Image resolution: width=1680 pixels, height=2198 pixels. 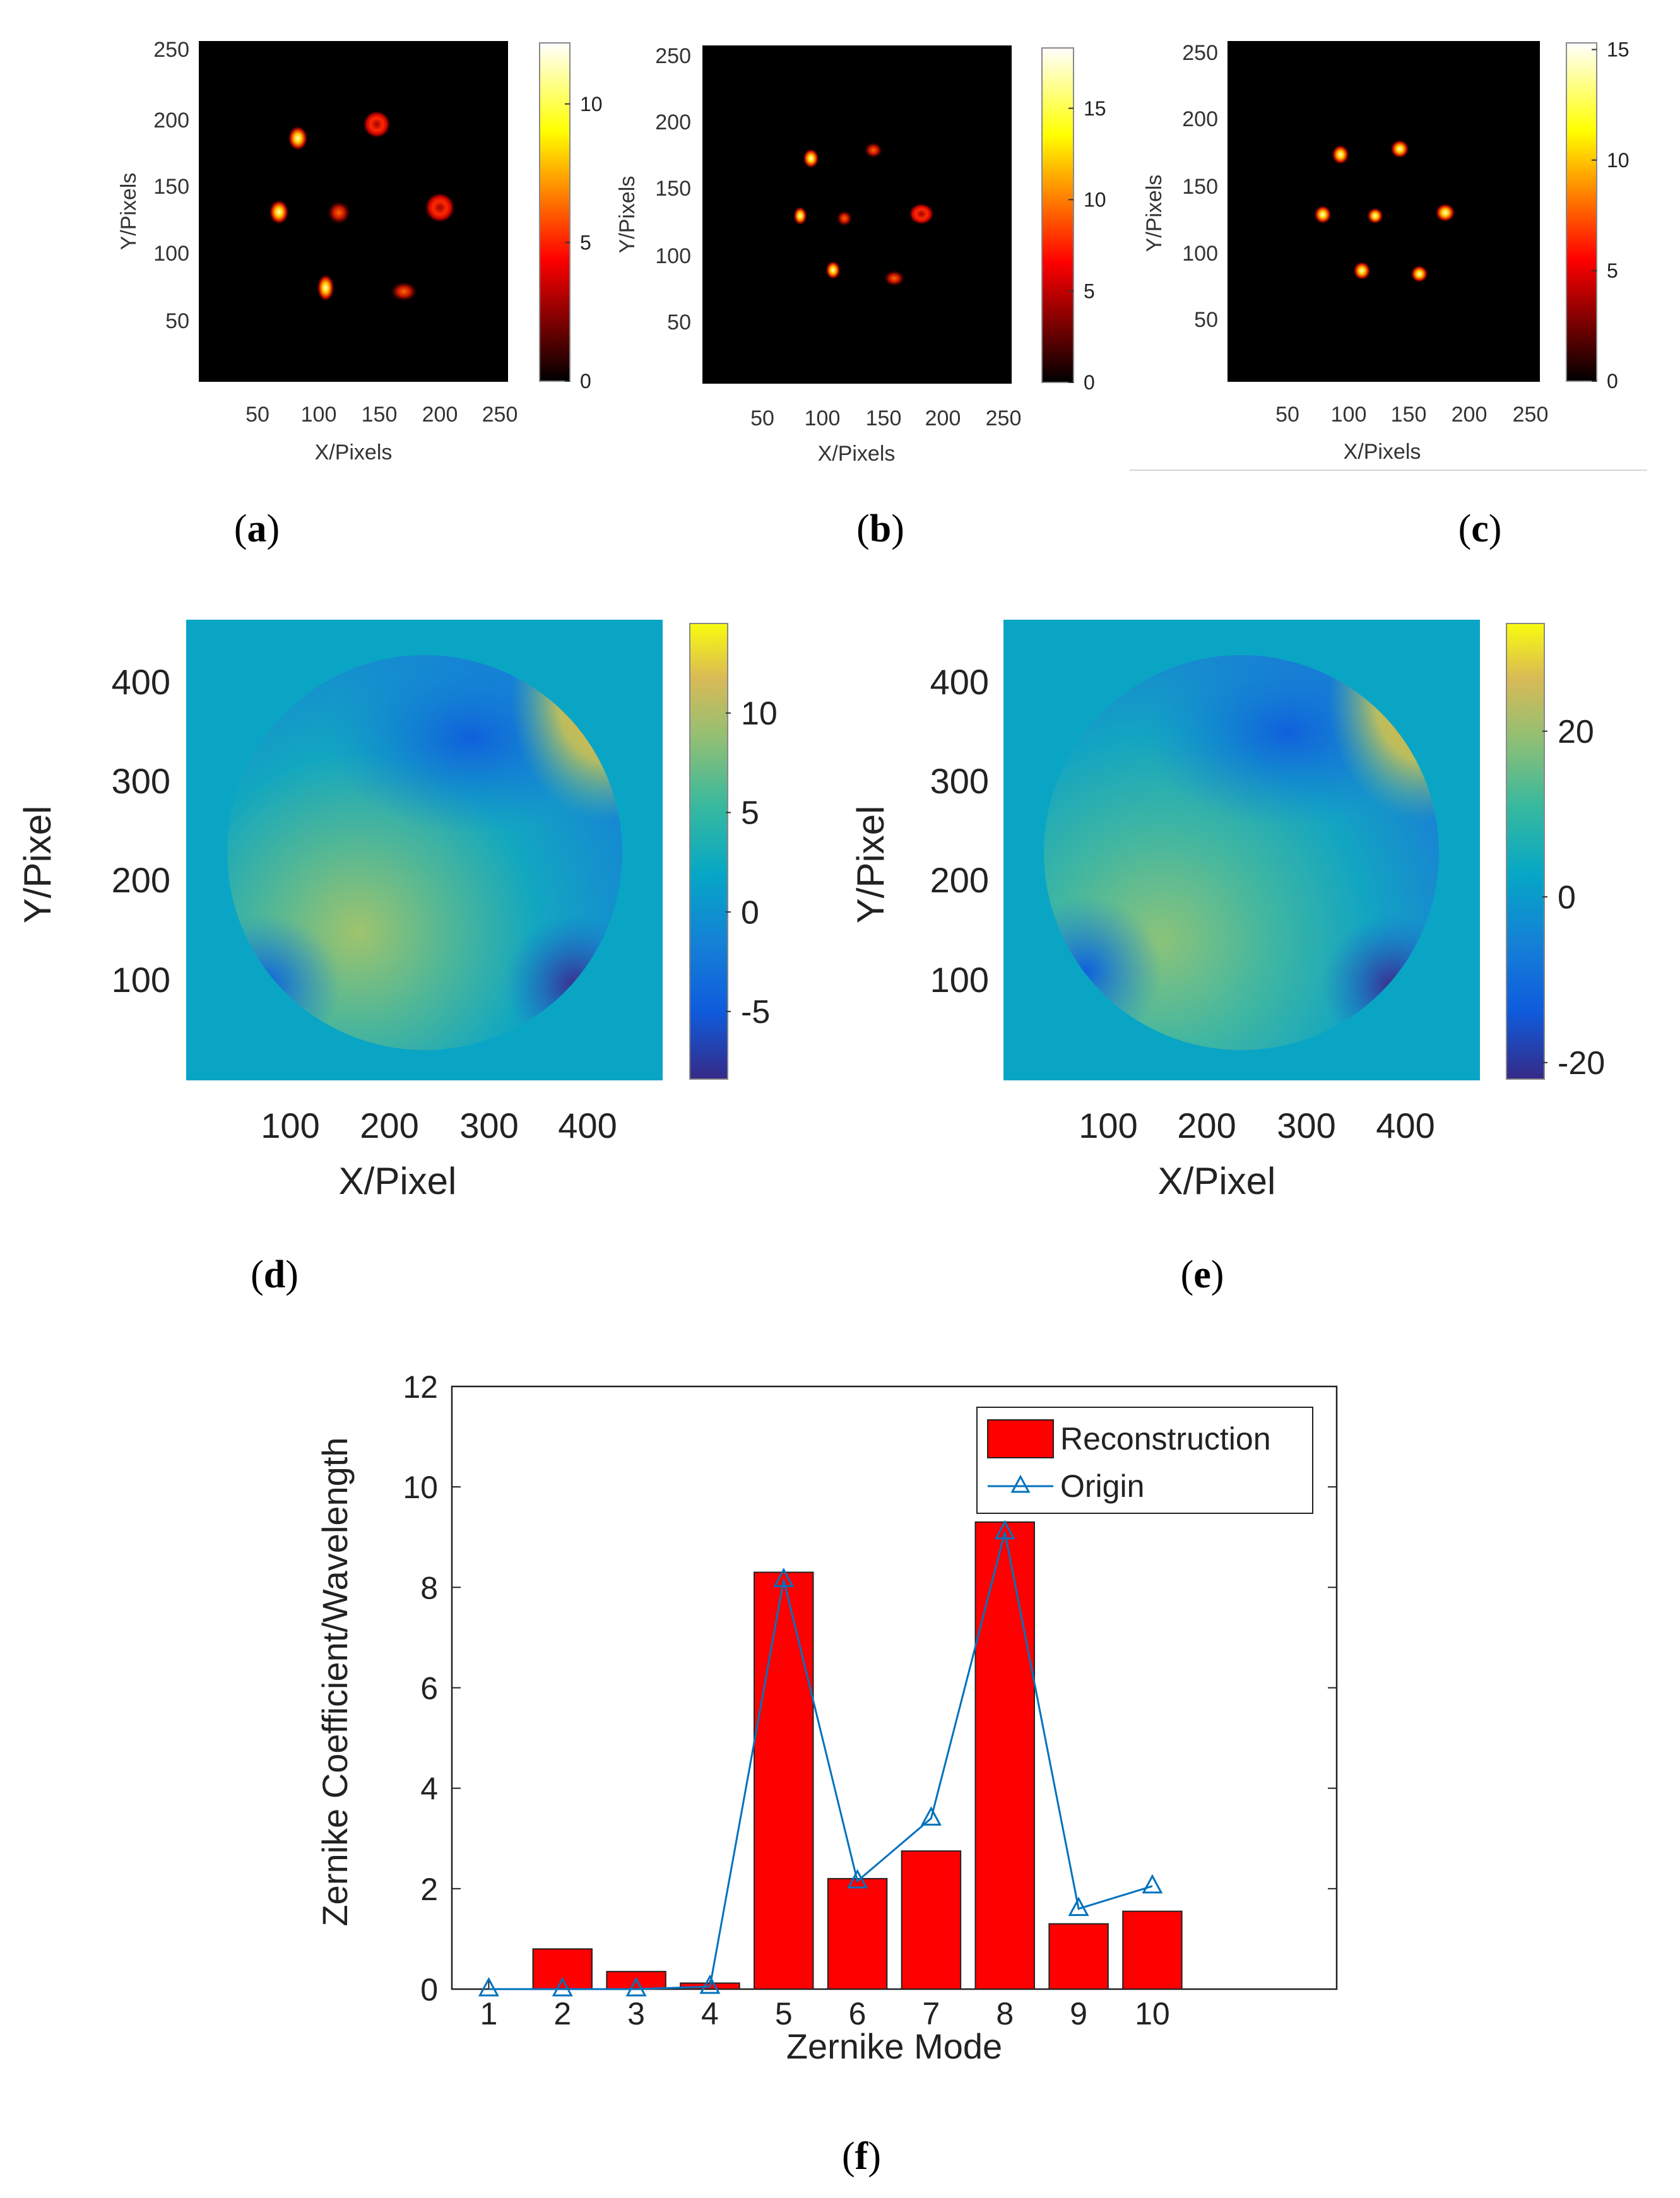 I want to click on y-tick-label: 0, so click(x=429, y=1989).